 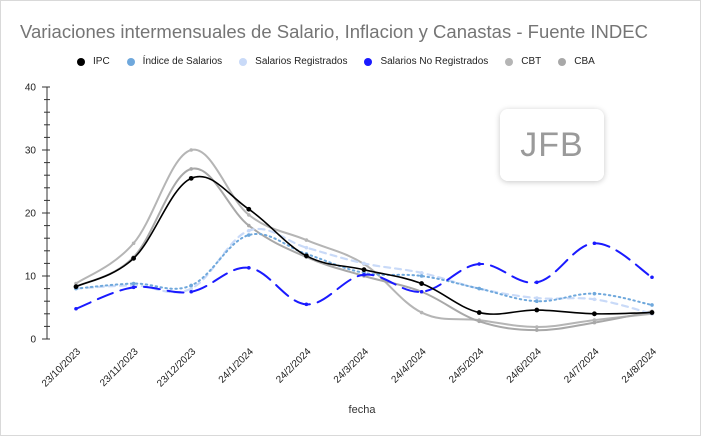 I want to click on x-tick-label: 24/7/2024, so click(x=582, y=366).